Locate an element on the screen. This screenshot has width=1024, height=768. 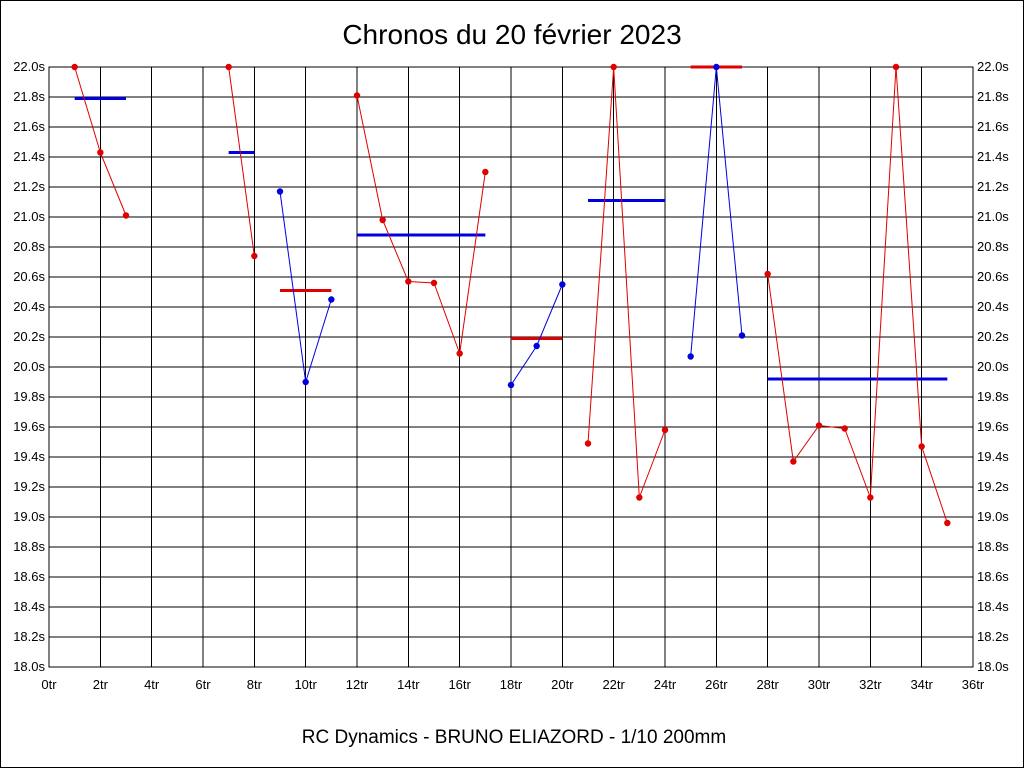
y-tick-label-right: 20.4s is located at coordinates (993, 306).